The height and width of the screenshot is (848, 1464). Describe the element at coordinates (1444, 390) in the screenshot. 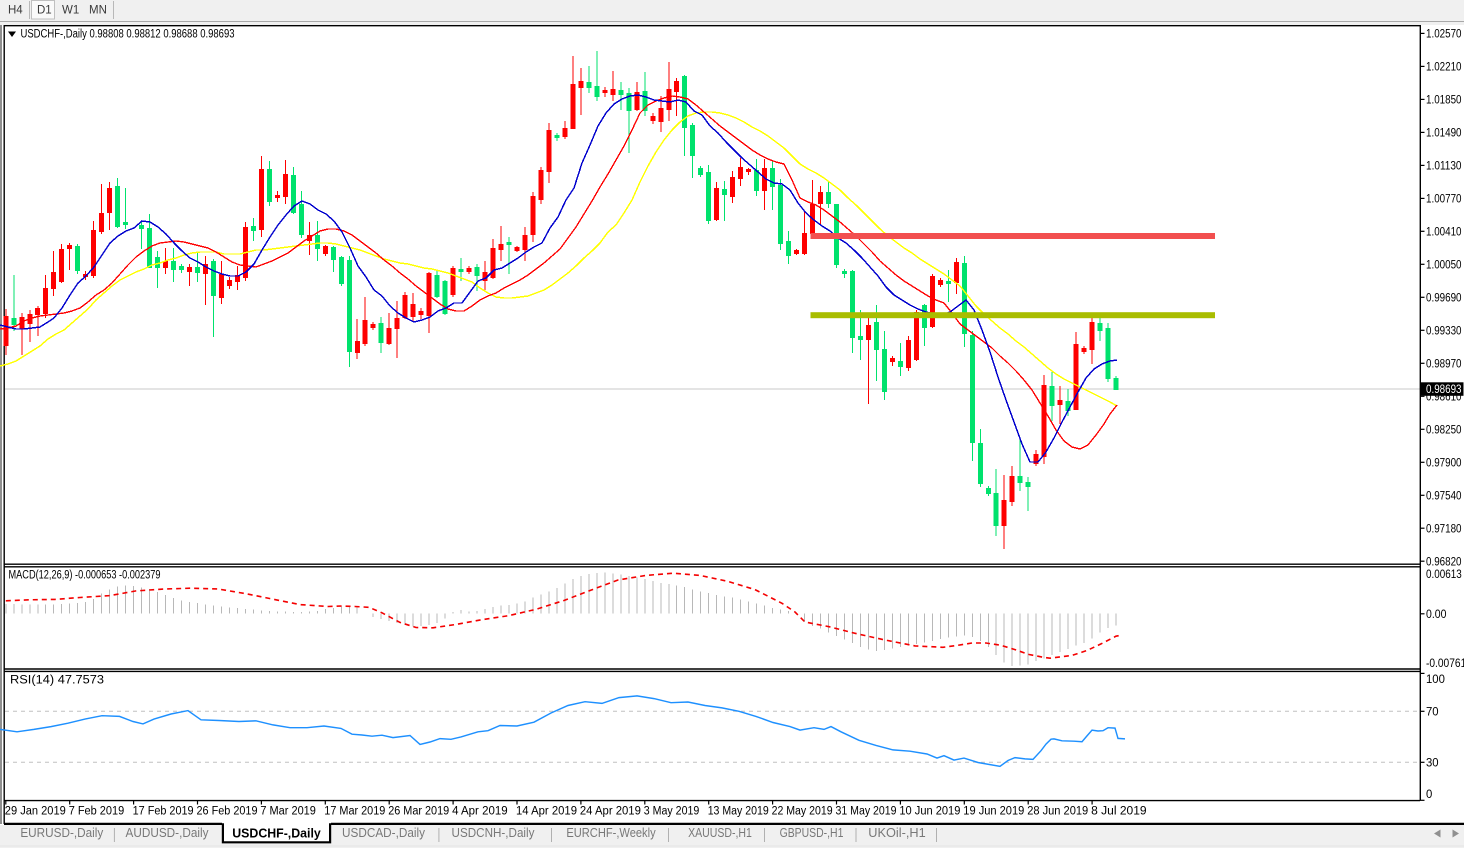

I see `svg-text: 0.98693` at that location.